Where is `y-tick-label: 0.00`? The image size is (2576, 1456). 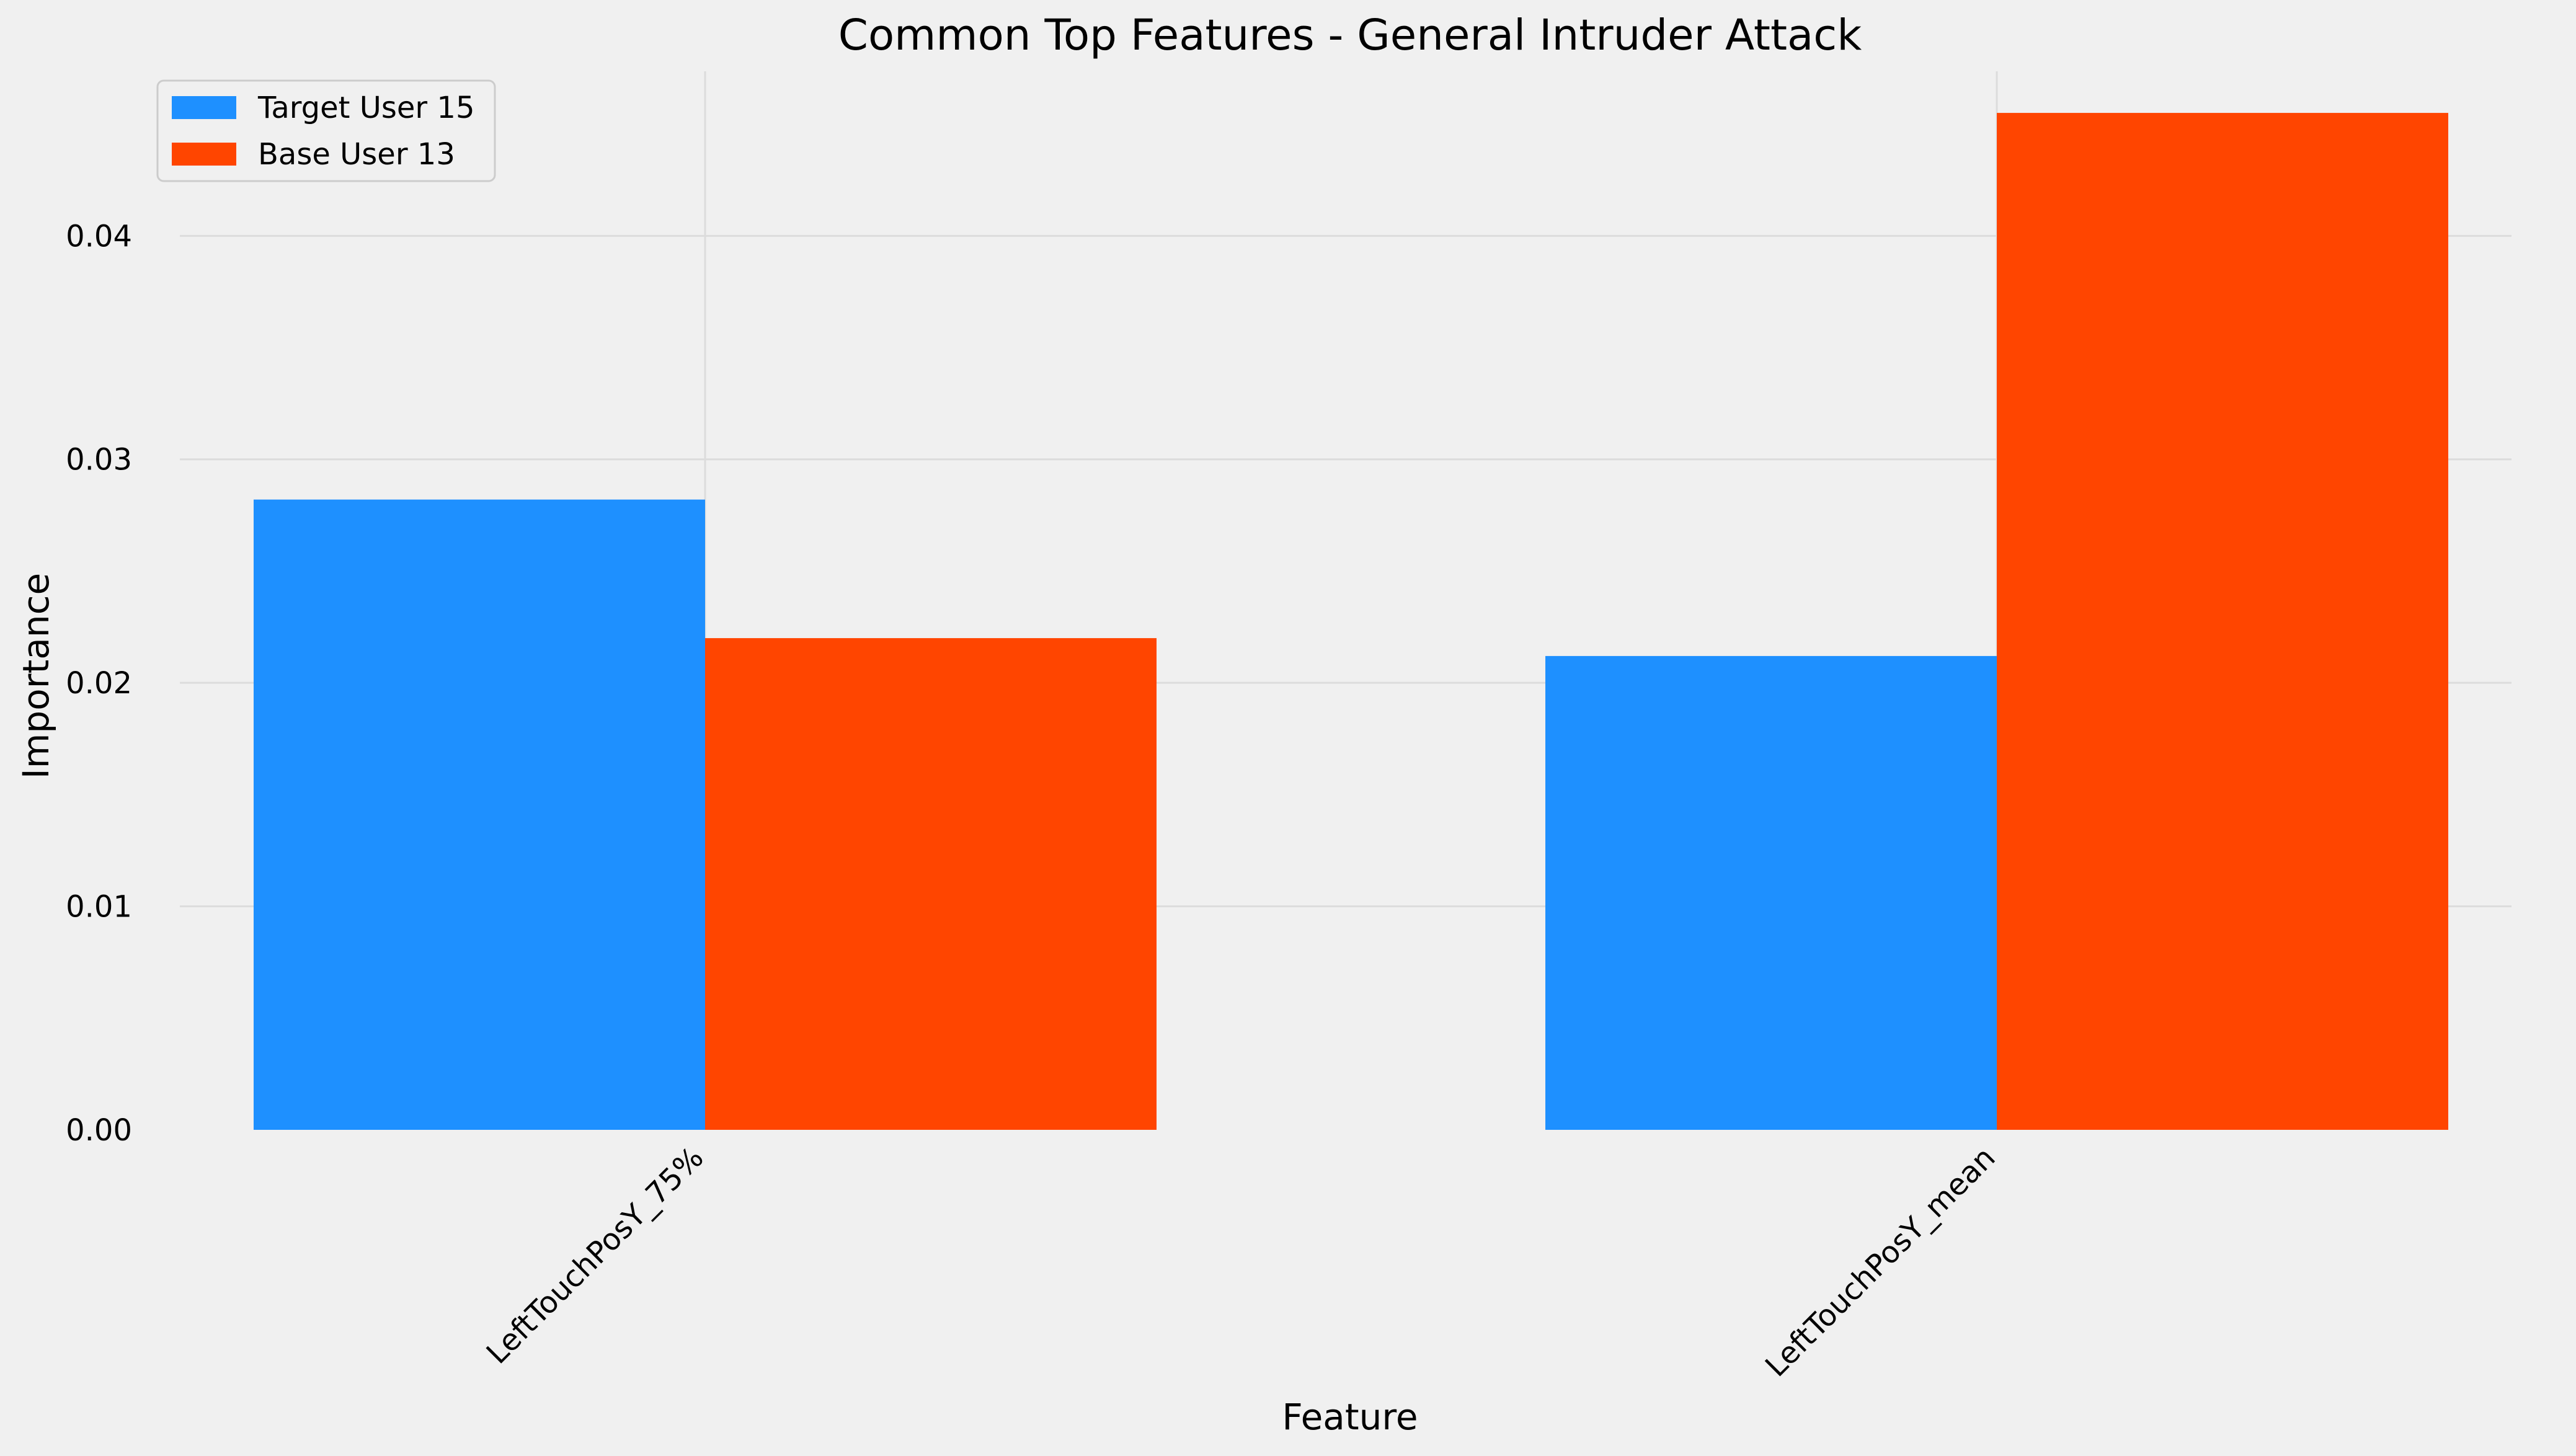
y-tick-label: 0.00 is located at coordinates (99, 1131).